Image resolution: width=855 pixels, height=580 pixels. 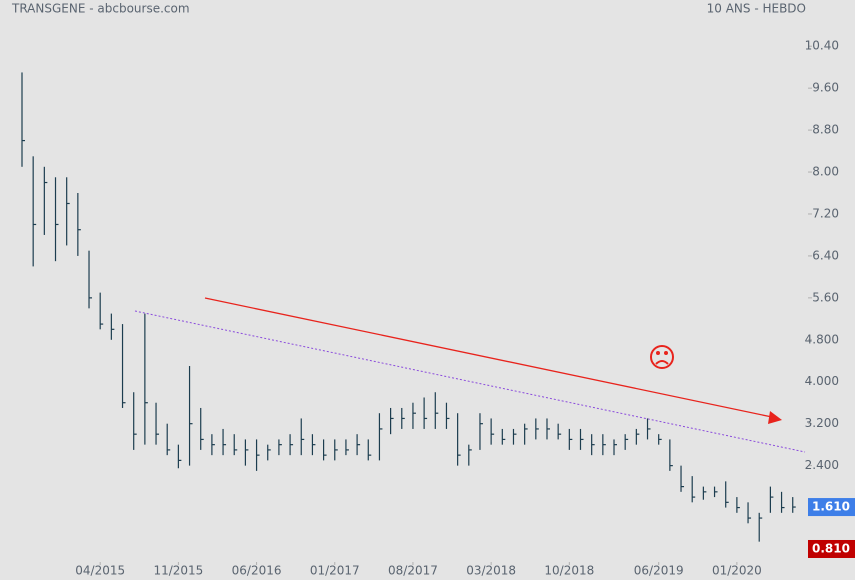 I want to click on x-tick-label: 08/2017, so click(x=413, y=571).